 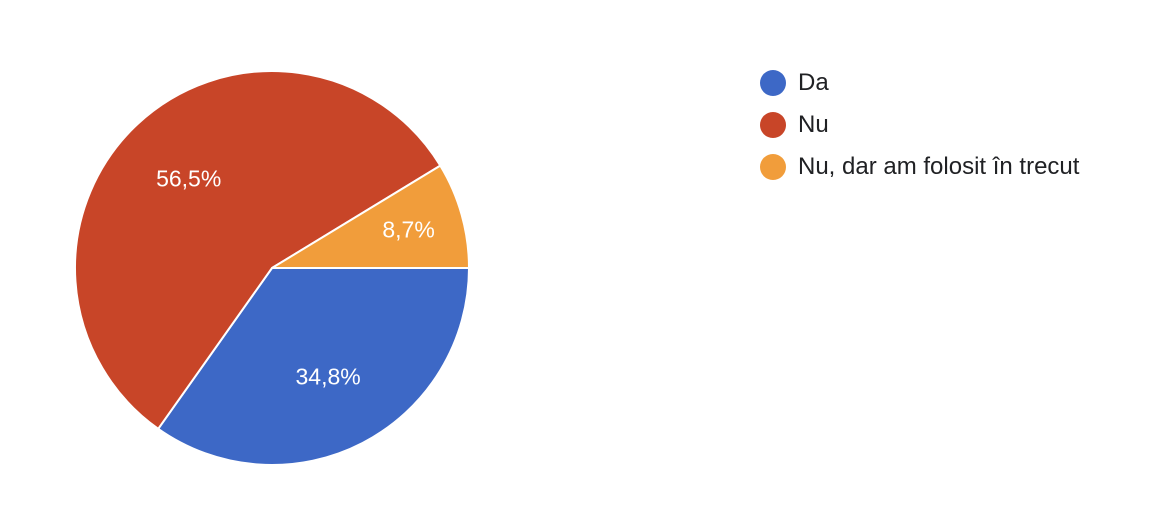 What do you see at coordinates (773, 167) in the screenshot?
I see `legend-swatch-nu-dar-am-folosit` at bounding box center [773, 167].